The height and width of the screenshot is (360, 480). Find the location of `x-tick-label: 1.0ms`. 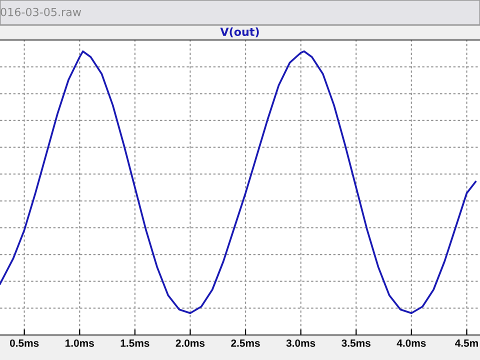

x-tick-label: 1.0ms is located at coordinates (80, 343).